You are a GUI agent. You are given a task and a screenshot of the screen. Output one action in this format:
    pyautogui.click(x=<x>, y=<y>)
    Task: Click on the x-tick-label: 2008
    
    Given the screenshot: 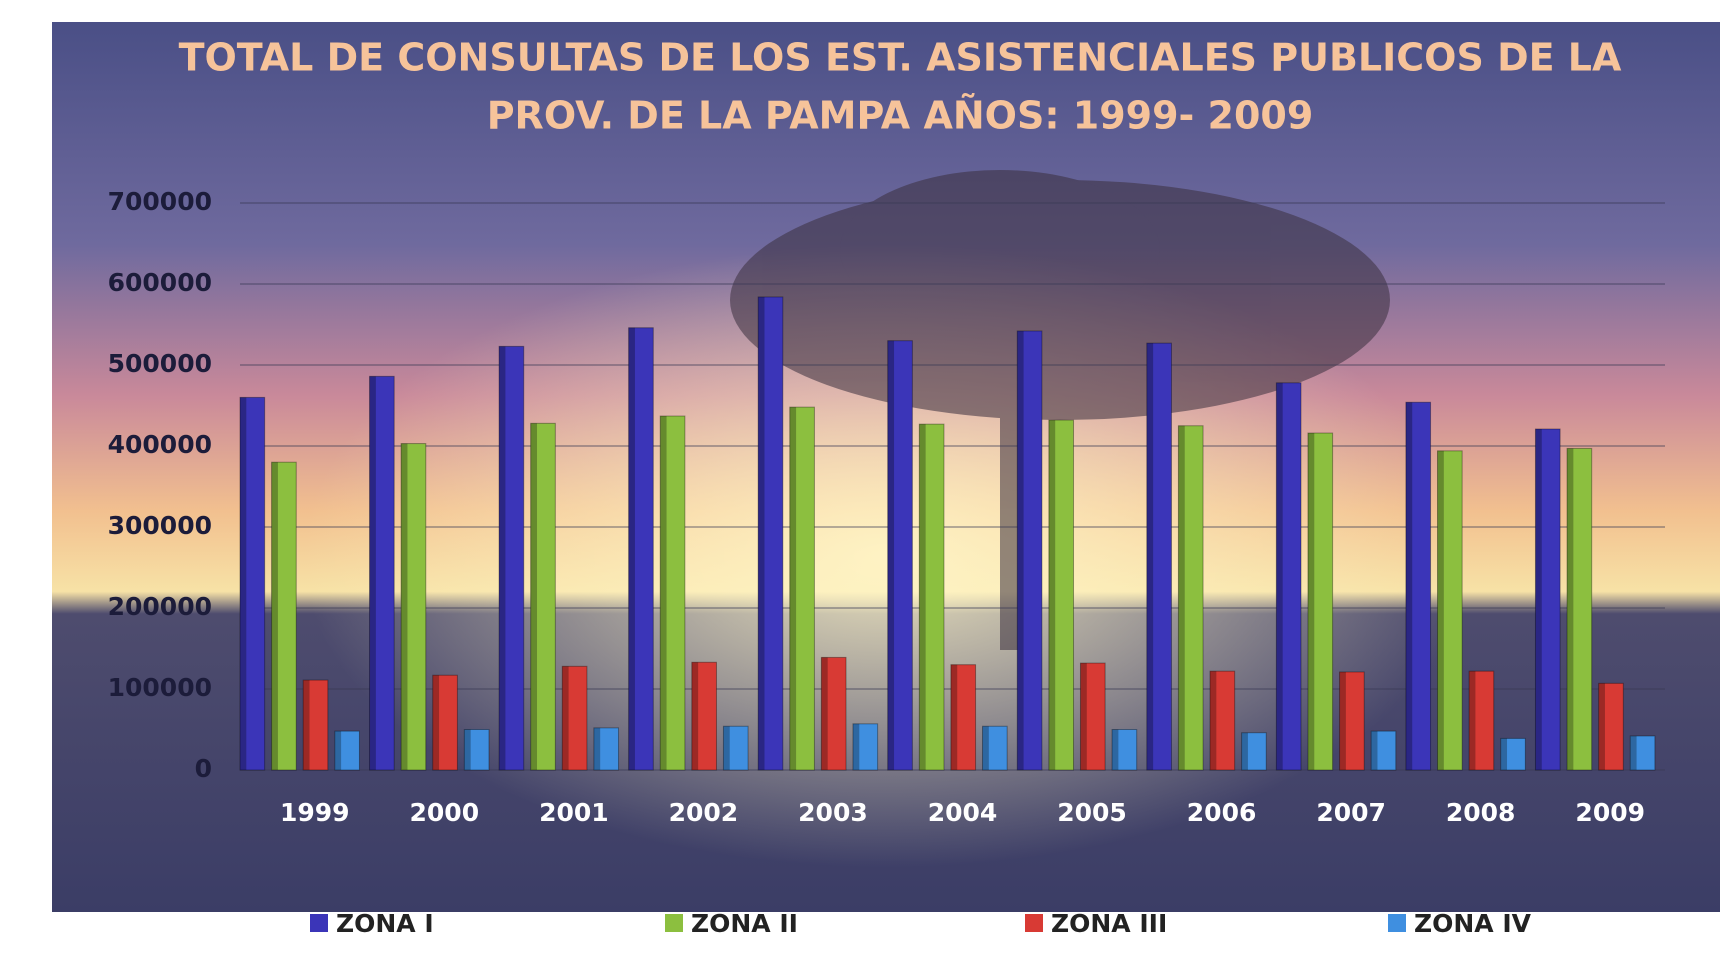 What is the action you would take?
    pyautogui.click(x=1481, y=812)
    